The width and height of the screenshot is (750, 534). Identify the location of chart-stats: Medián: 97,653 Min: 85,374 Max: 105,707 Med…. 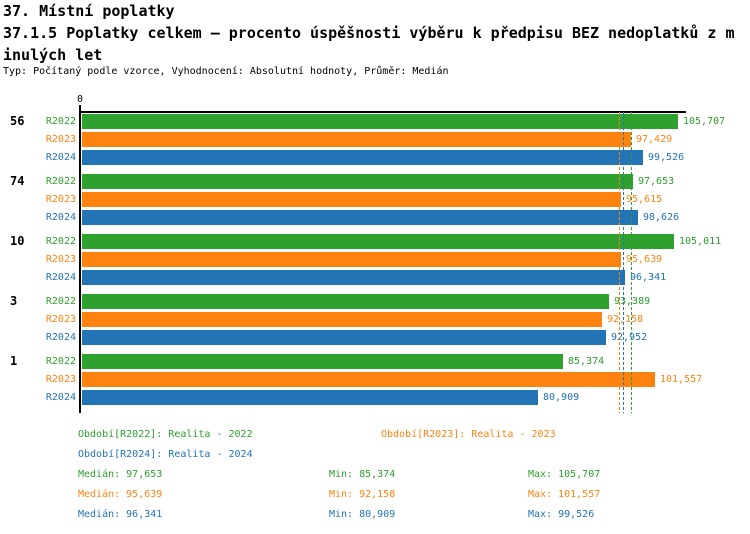
(375, 495).